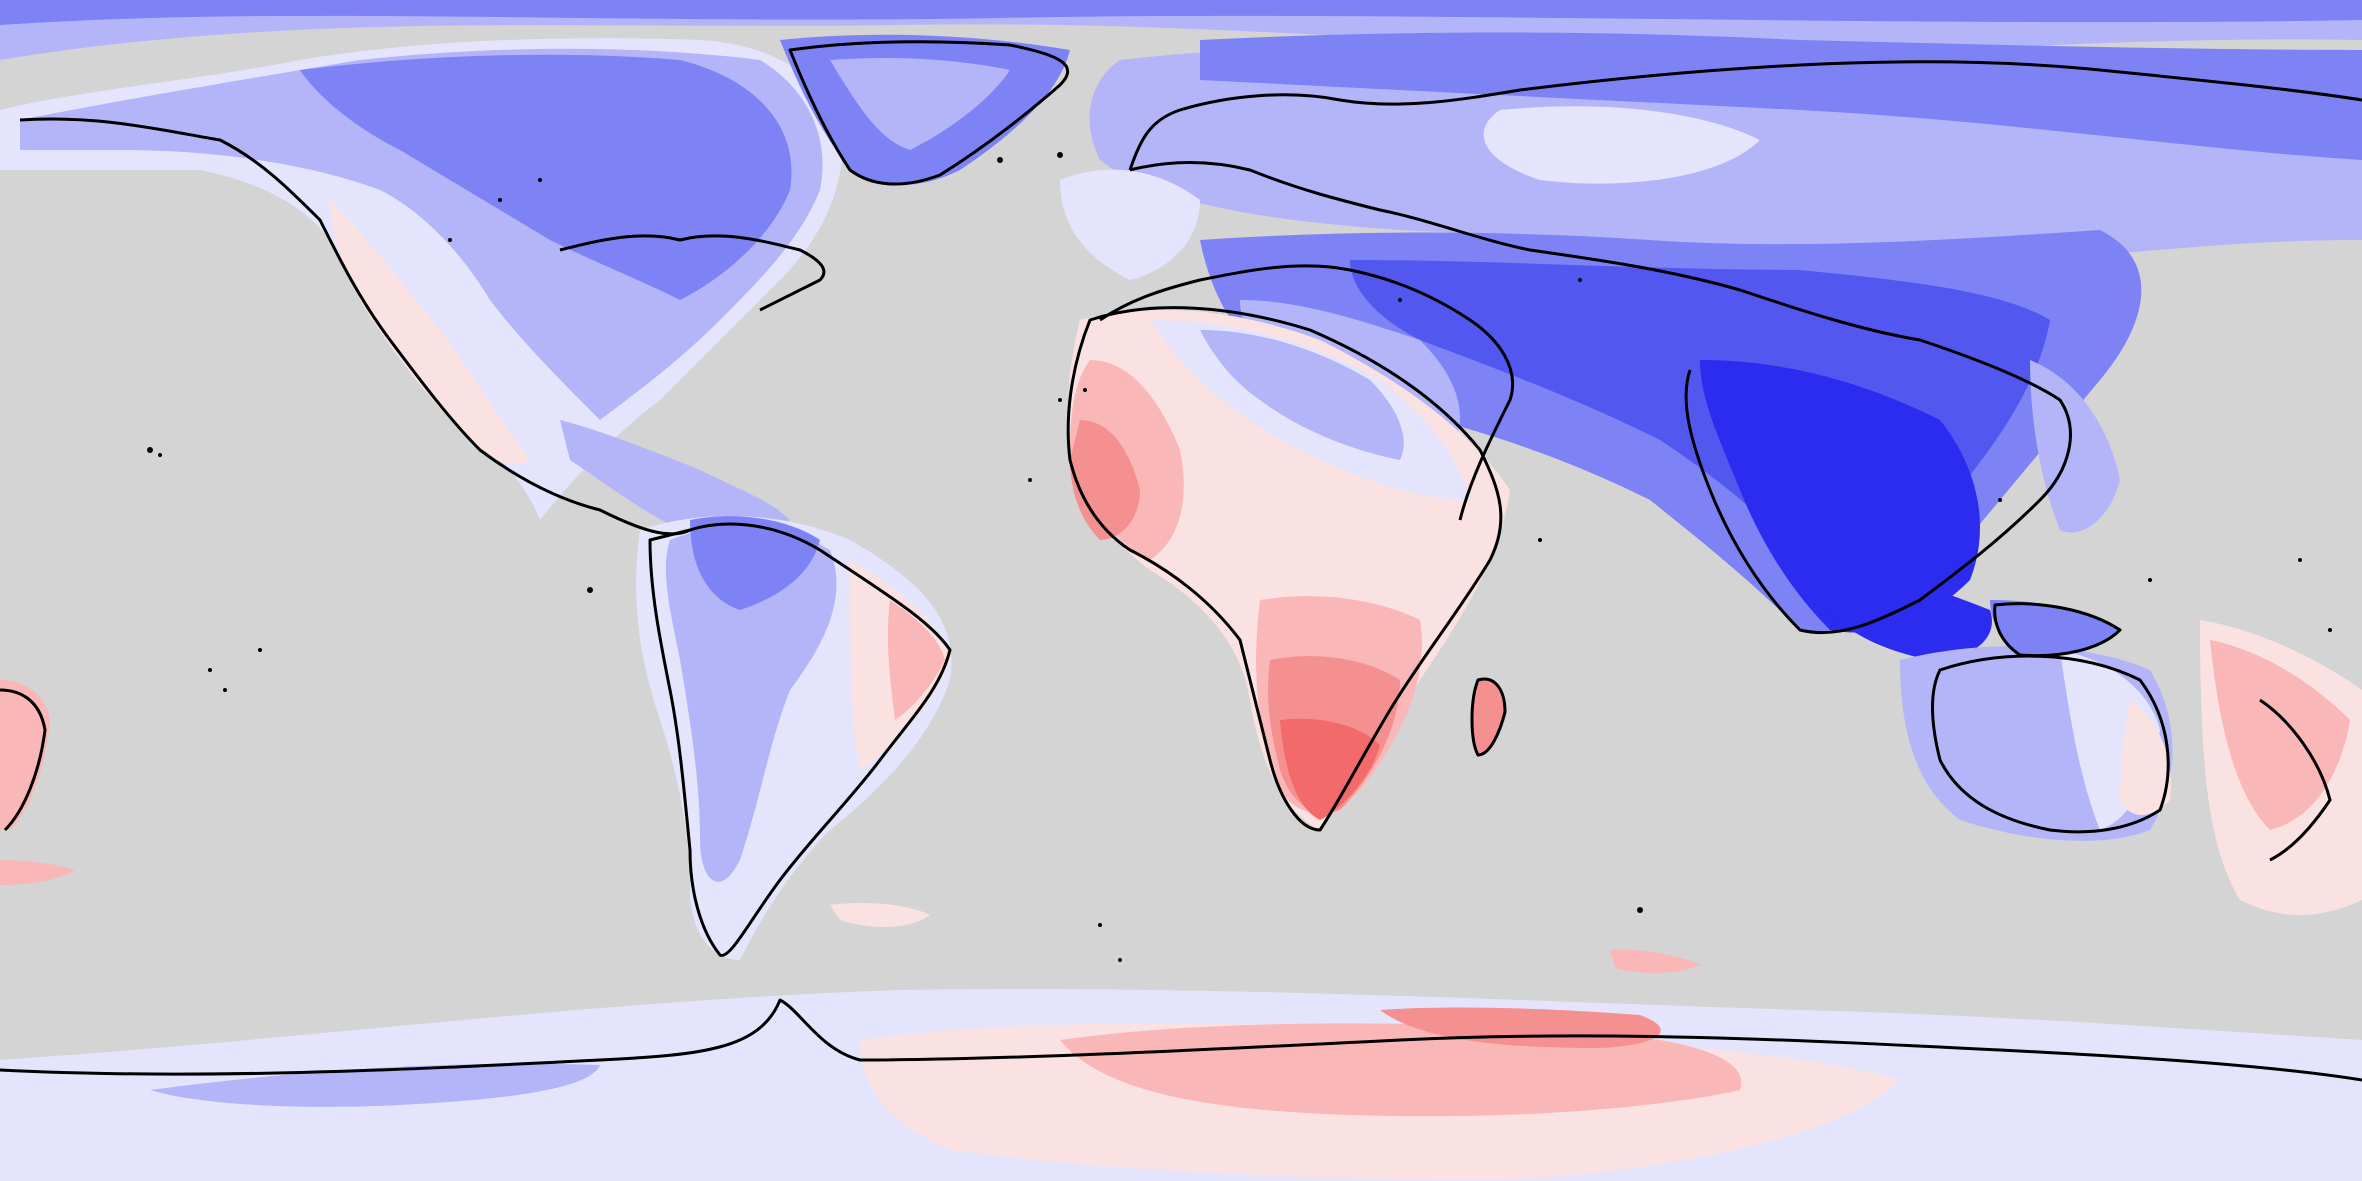 This screenshot has width=2362, height=1181. What do you see at coordinates (2145, 757) in the screenshot?
I see `australia-east-pink` at bounding box center [2145, 757].